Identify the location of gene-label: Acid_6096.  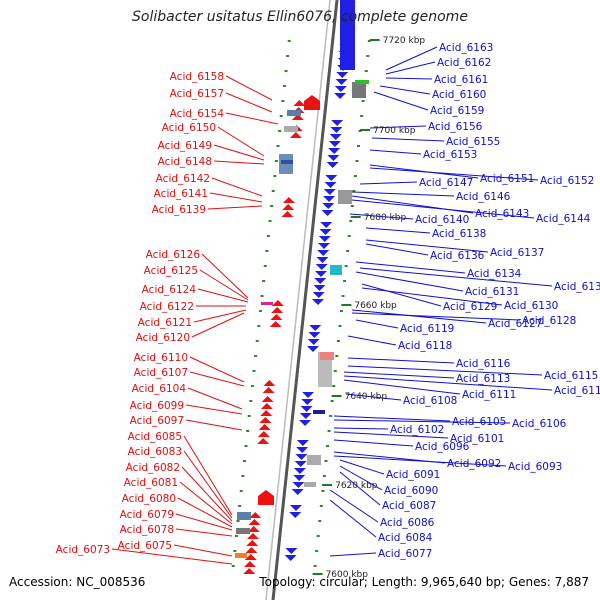
(442, 447).